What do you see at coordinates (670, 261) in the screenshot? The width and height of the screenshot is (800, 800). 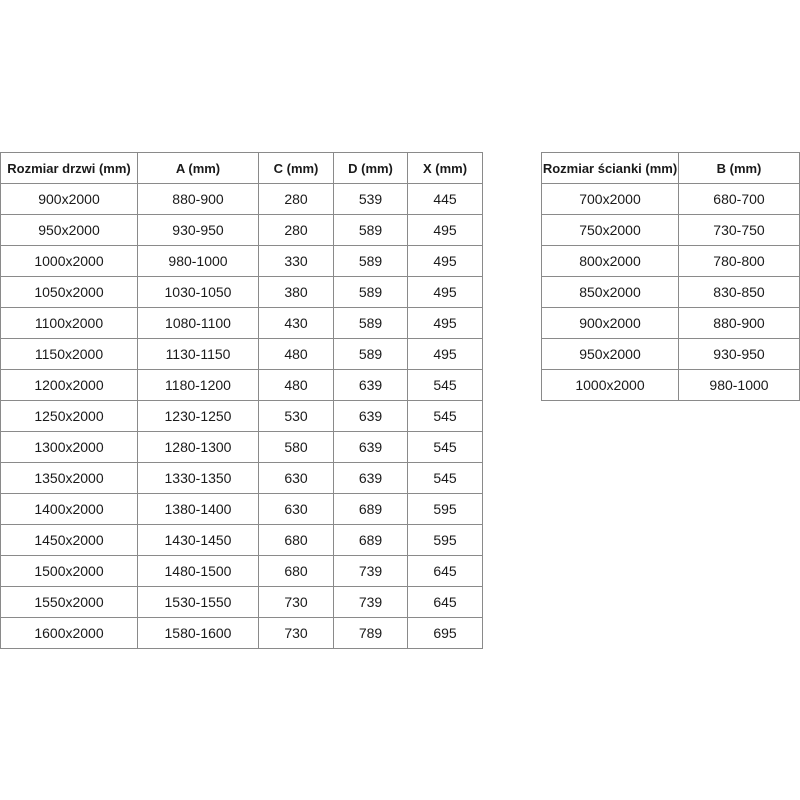 I see `table-row: 800x2000 780-800` at bounding box center [670, 261].